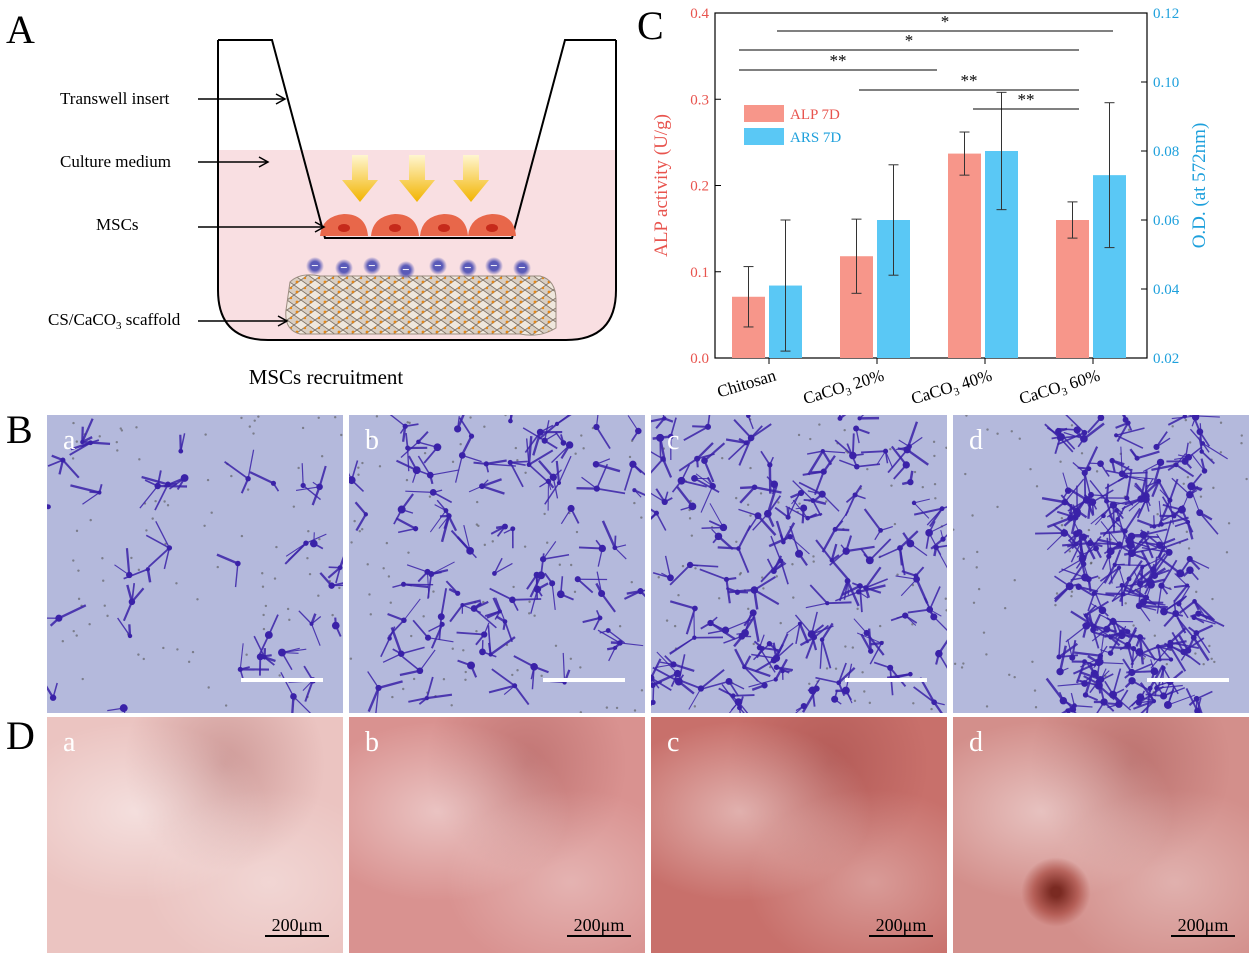  I want to click on ions, so click(418, 268).